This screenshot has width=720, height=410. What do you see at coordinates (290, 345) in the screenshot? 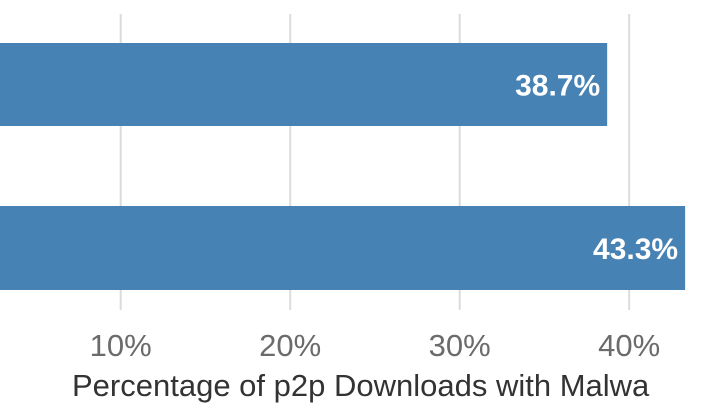
I see `x-tick-label-20: 20%` at bounding box center [290, 345].